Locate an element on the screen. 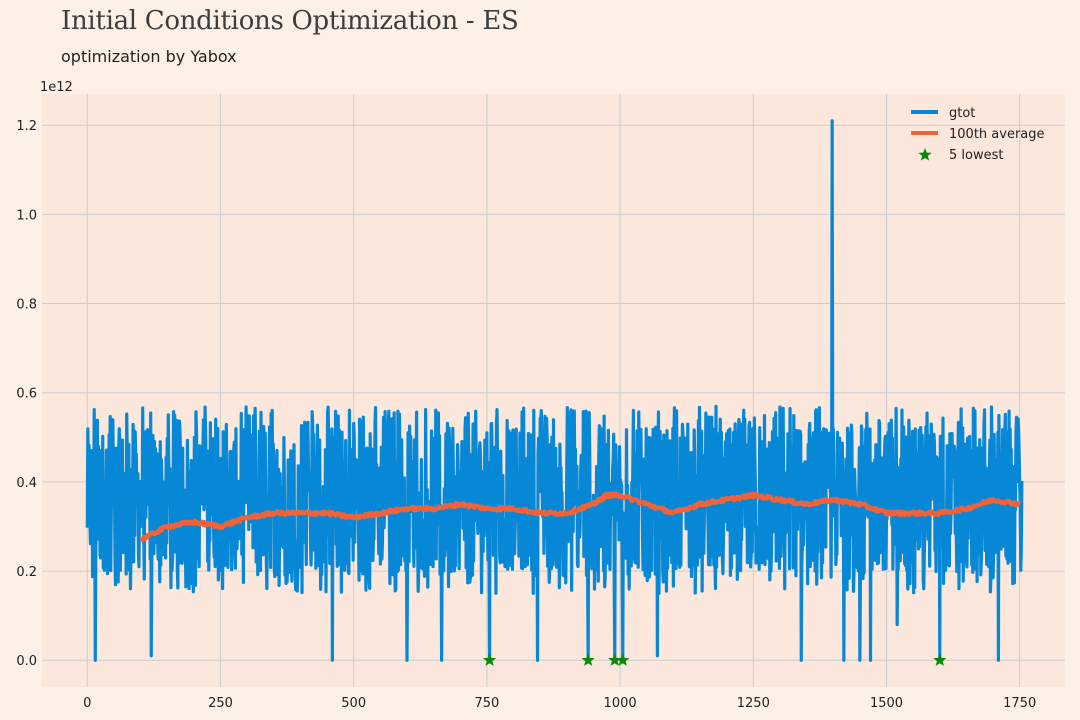 This screenshot has width=1080, height=720. y-tick-label: 0.0 is located at coordinates (26, 661).